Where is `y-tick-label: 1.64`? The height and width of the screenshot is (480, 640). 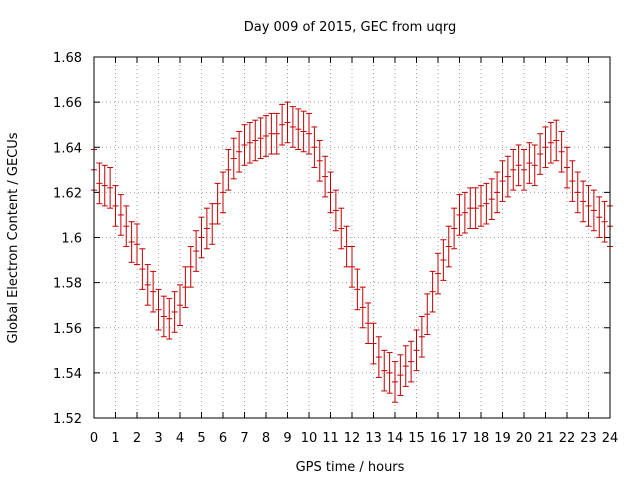
y-tick-label: 1.64 is located at coordinates (67, 148).